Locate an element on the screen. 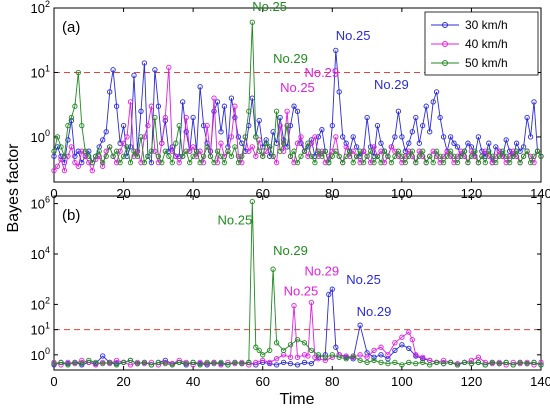 This screenshot has width=550, height=412. annotation-label: No.29 is located at coordinates (374, 311).